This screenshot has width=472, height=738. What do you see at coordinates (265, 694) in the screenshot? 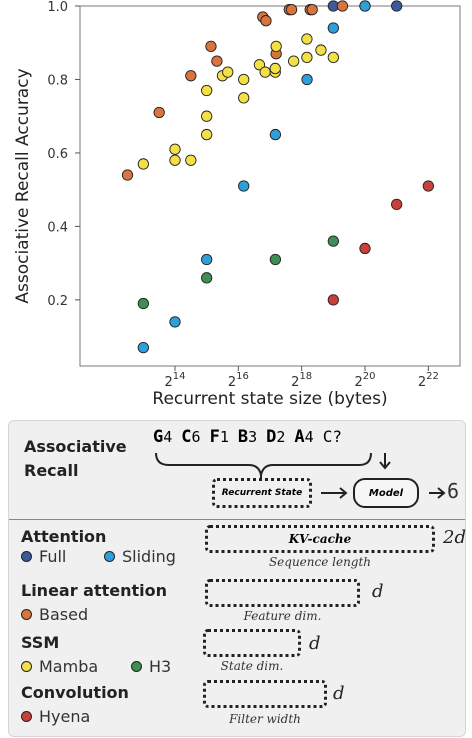
I see `filter-width-box` at bounding box center [265, 694].